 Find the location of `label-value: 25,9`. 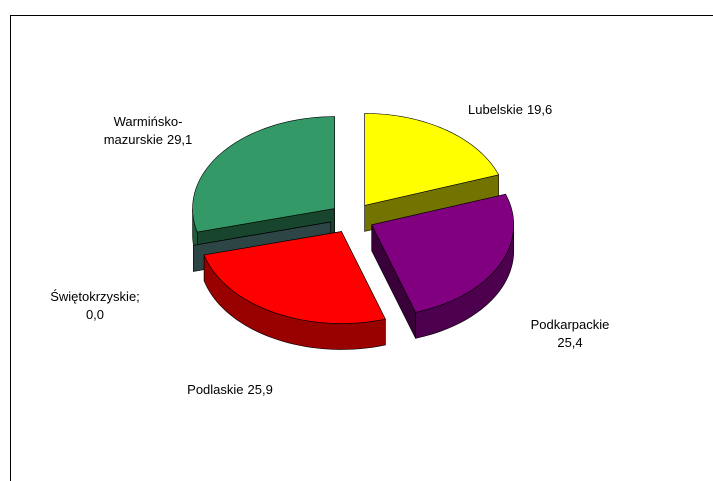

label-value: 25,9 is located at coordinates (260, 389).